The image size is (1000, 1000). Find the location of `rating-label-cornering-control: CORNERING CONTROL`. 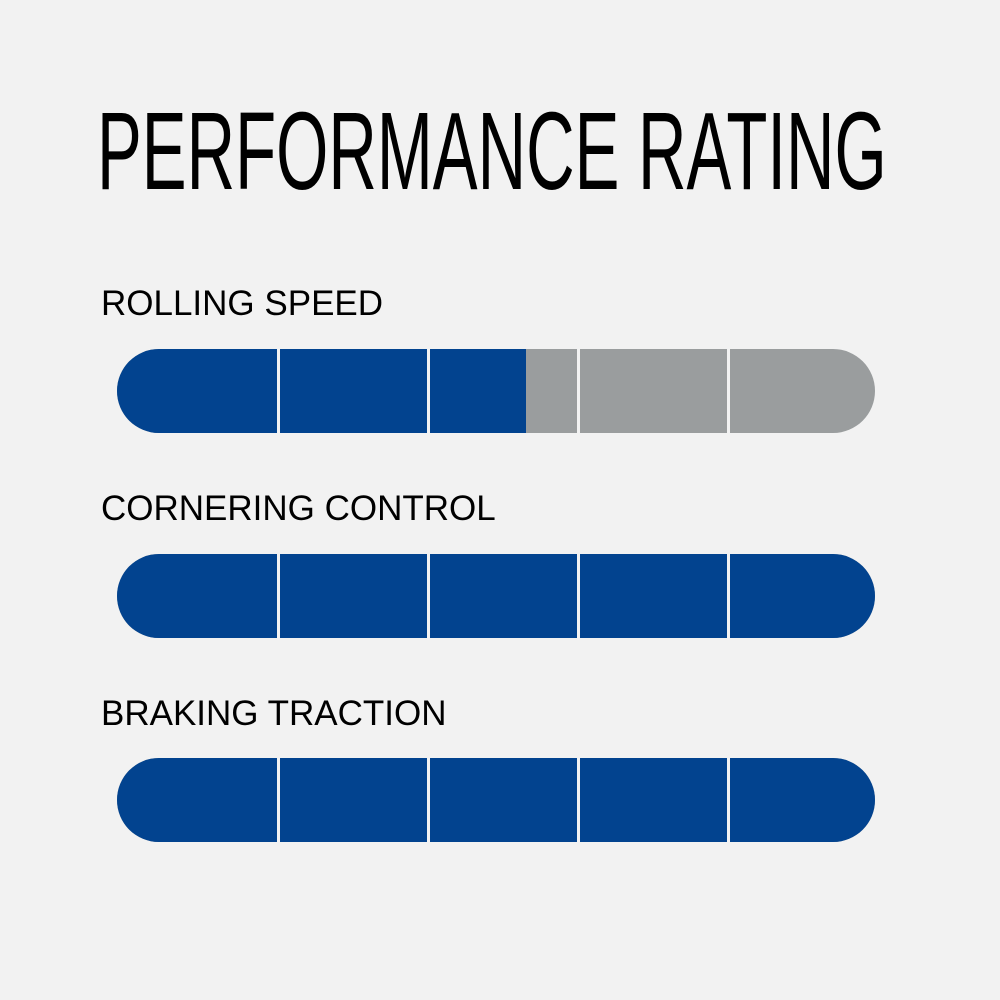

rating-label-cornering-control: CORNERING CONTROL is located at coordinates (298, 508).